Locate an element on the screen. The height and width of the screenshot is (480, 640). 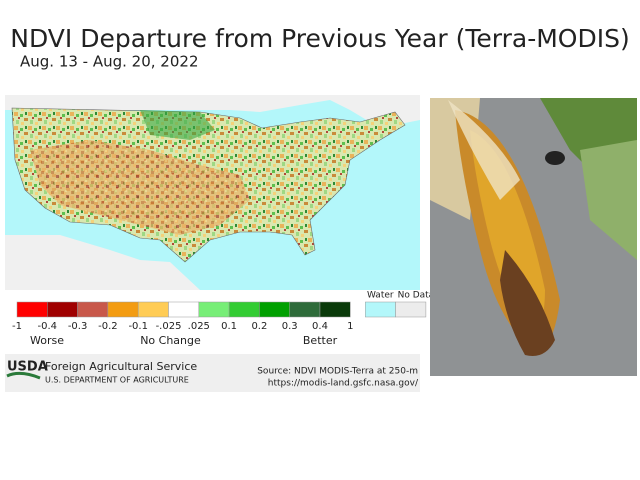
dry-region is located at coordinates (140, 187).